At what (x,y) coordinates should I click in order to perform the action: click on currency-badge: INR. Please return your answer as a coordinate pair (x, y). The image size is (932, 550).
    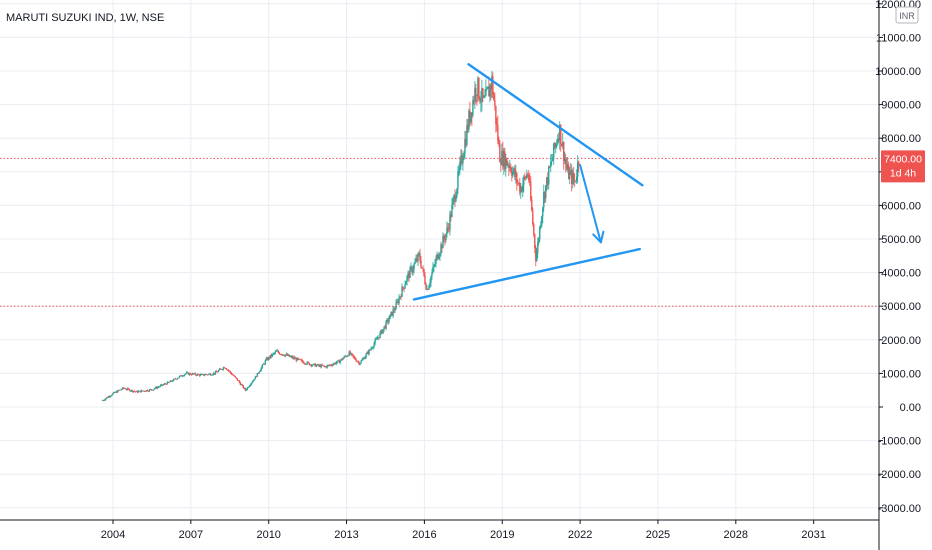
    Looking at the image, I should click on (907, 15).